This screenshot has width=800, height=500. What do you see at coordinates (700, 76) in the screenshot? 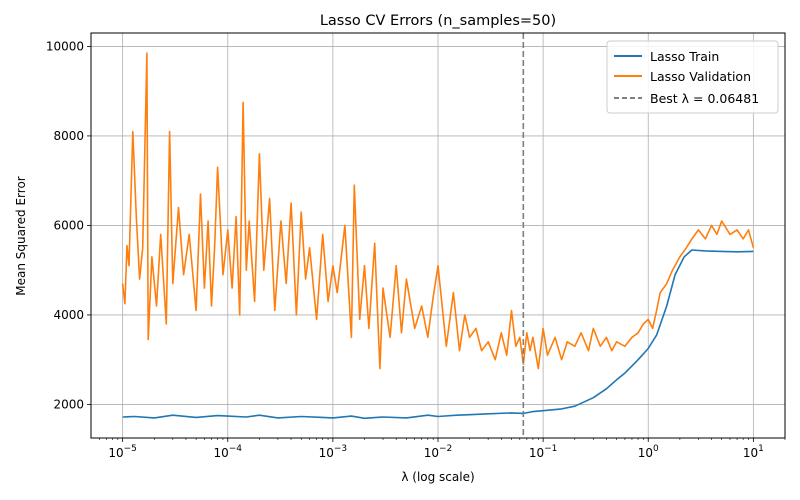
I see `legend-label-validation: Lasso Validation` at bounding box center [700, 76].